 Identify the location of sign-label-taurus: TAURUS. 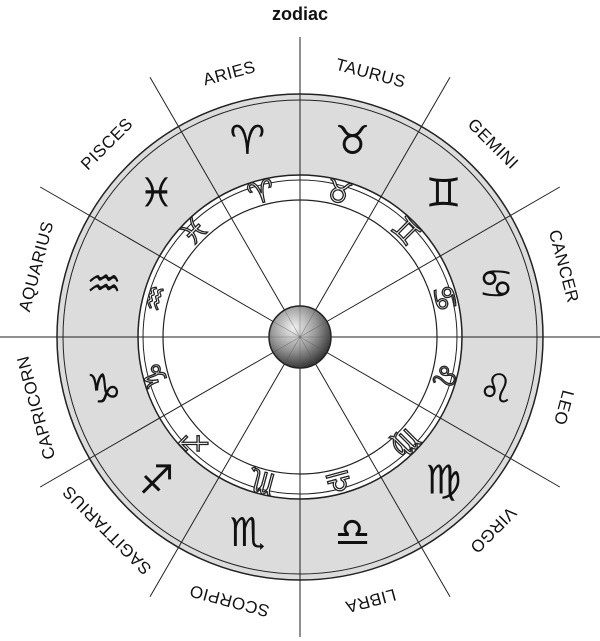
(371, 73).